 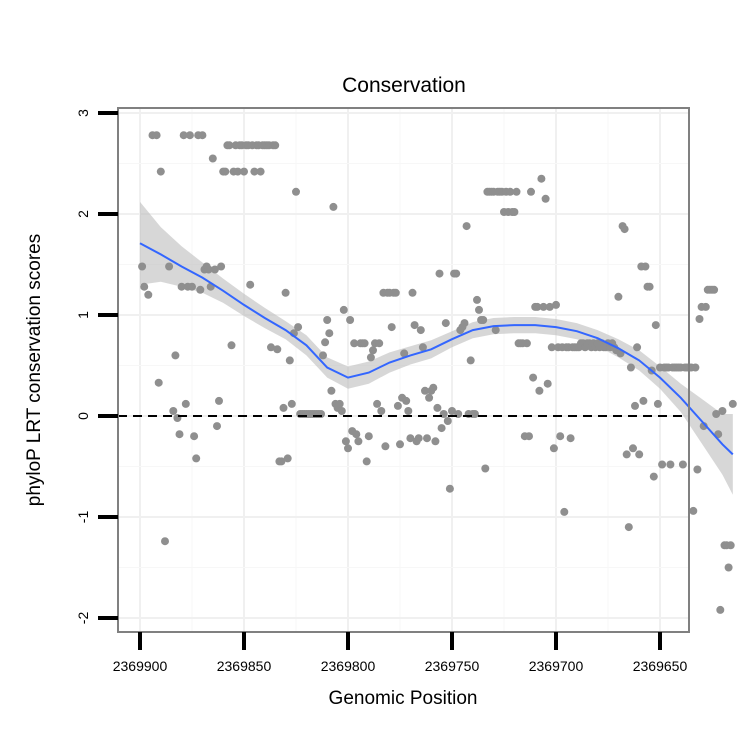 I want to click on y-tick-label: 2, so click(x=83, y=214).